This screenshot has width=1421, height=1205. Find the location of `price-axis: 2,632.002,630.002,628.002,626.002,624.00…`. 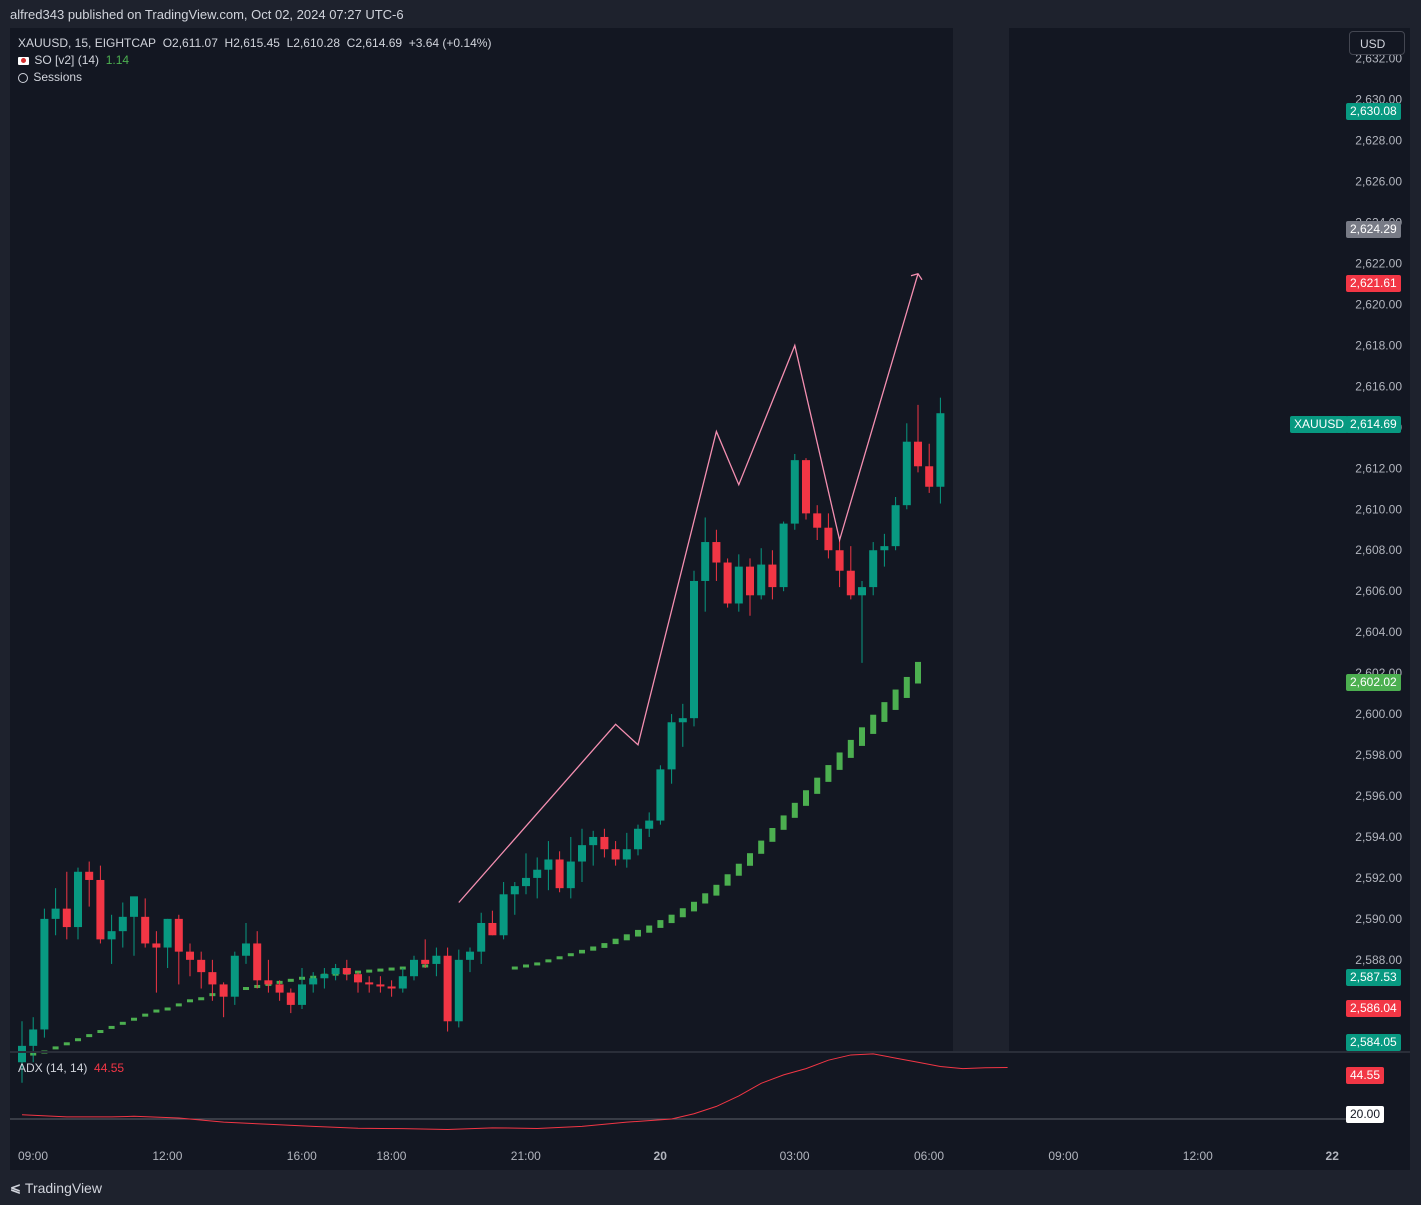

price-axis: 2,632.002,630.002,628.002,626.002,624.00… is located at coordinates (1378, 509).